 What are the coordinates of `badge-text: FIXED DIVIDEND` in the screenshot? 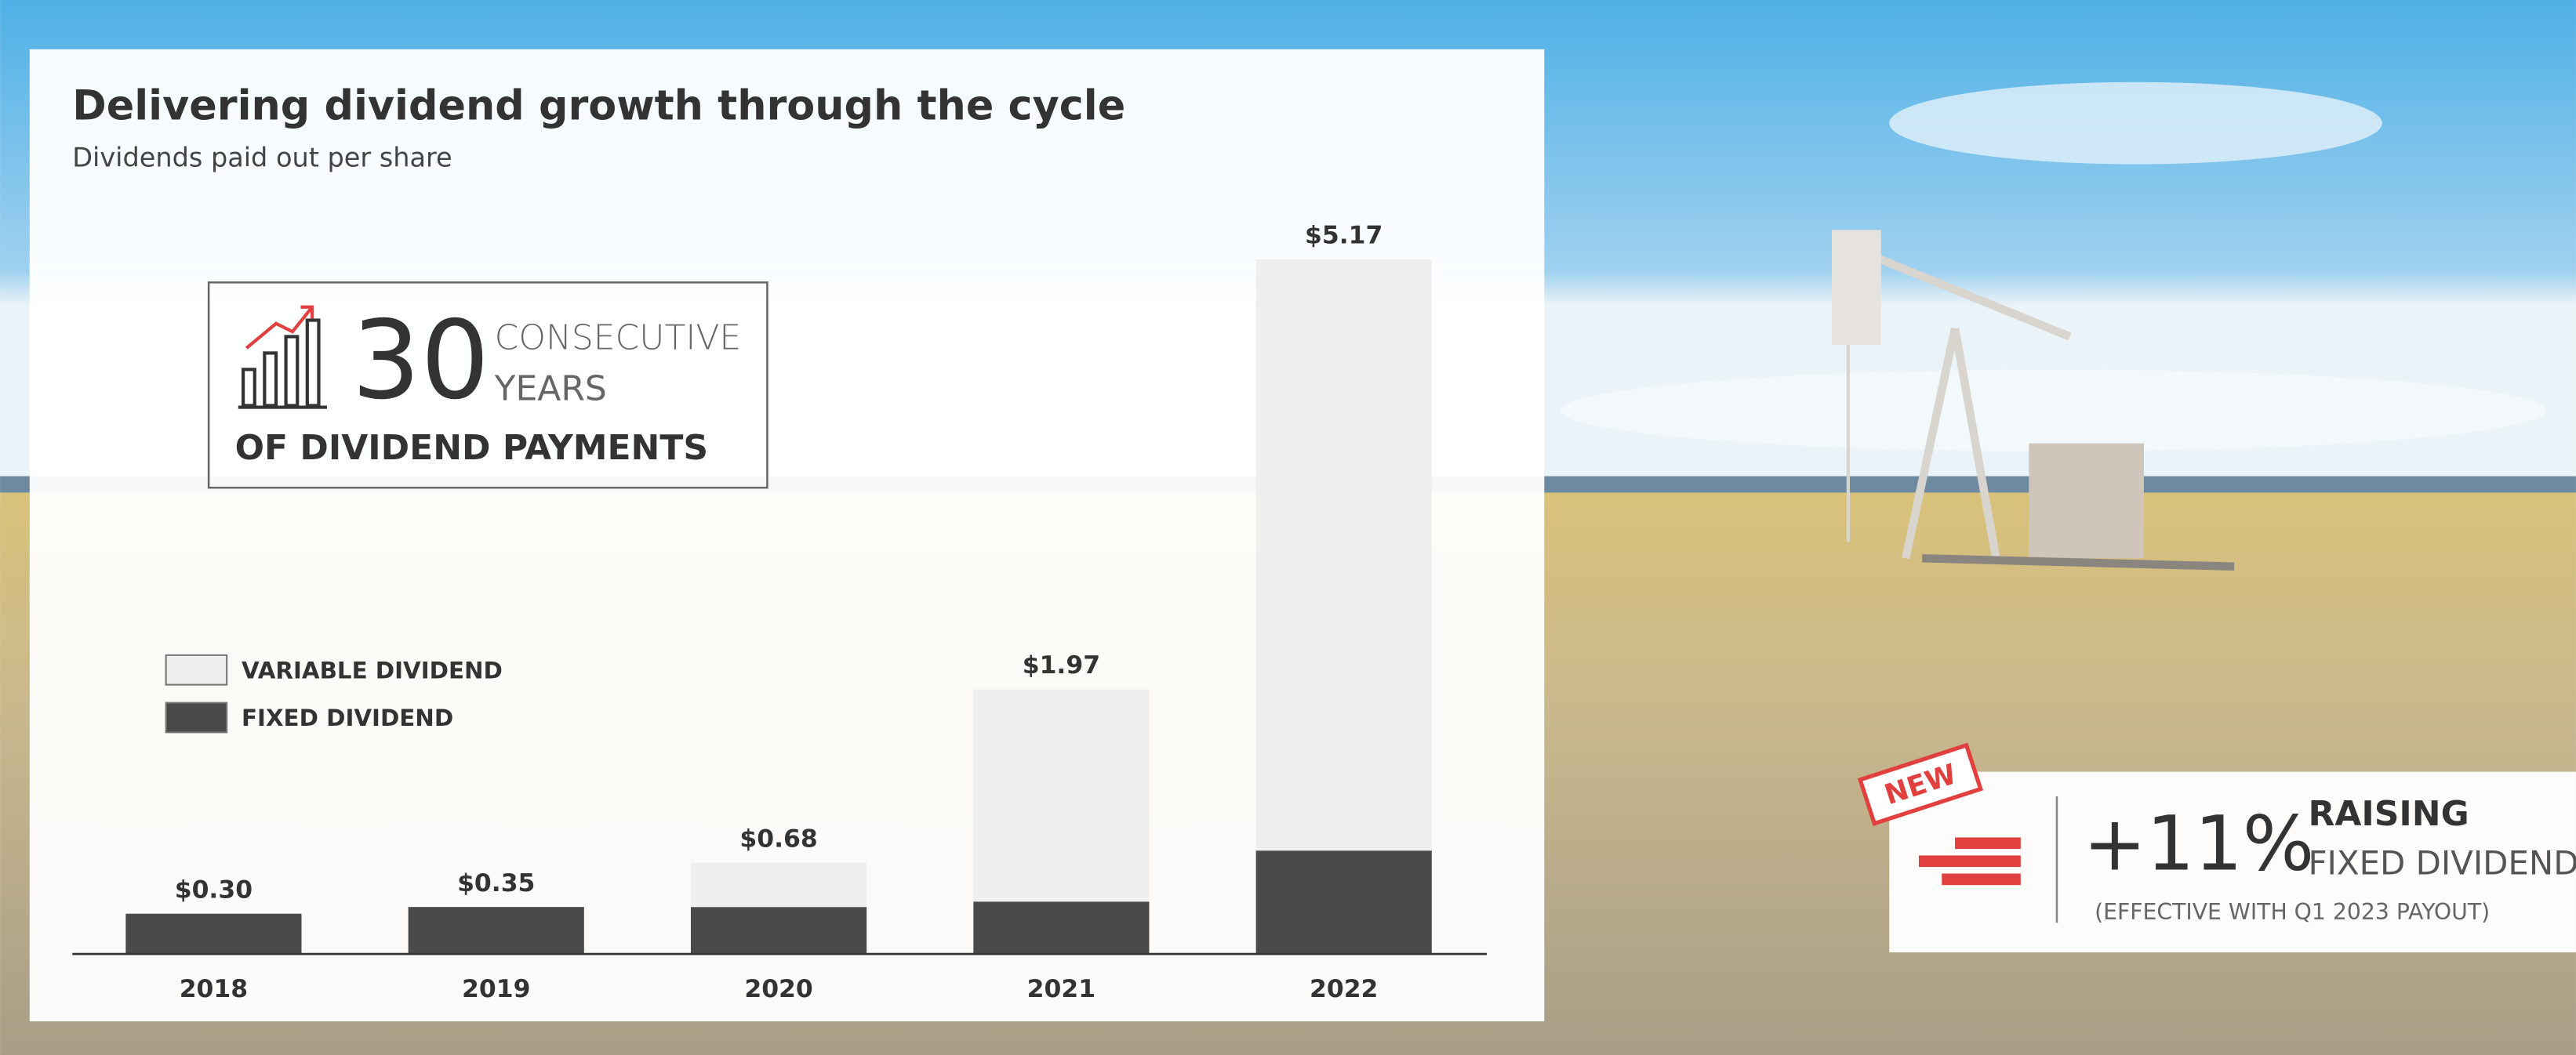 It's located at (2442, 863).